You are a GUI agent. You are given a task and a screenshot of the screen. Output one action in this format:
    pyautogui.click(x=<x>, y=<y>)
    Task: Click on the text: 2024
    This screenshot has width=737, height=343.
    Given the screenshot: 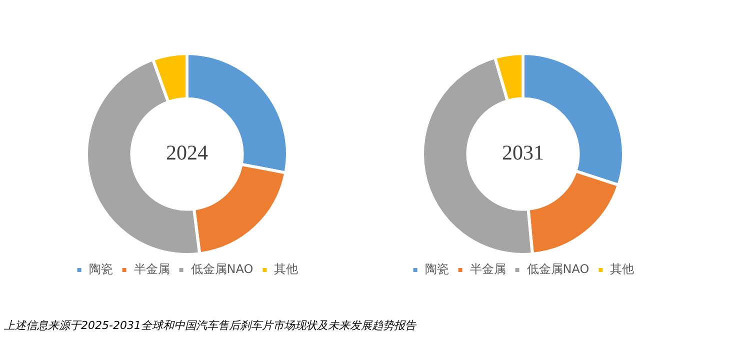 What is the action you would take?
    pyautogui.click(x=187, y=152)
    